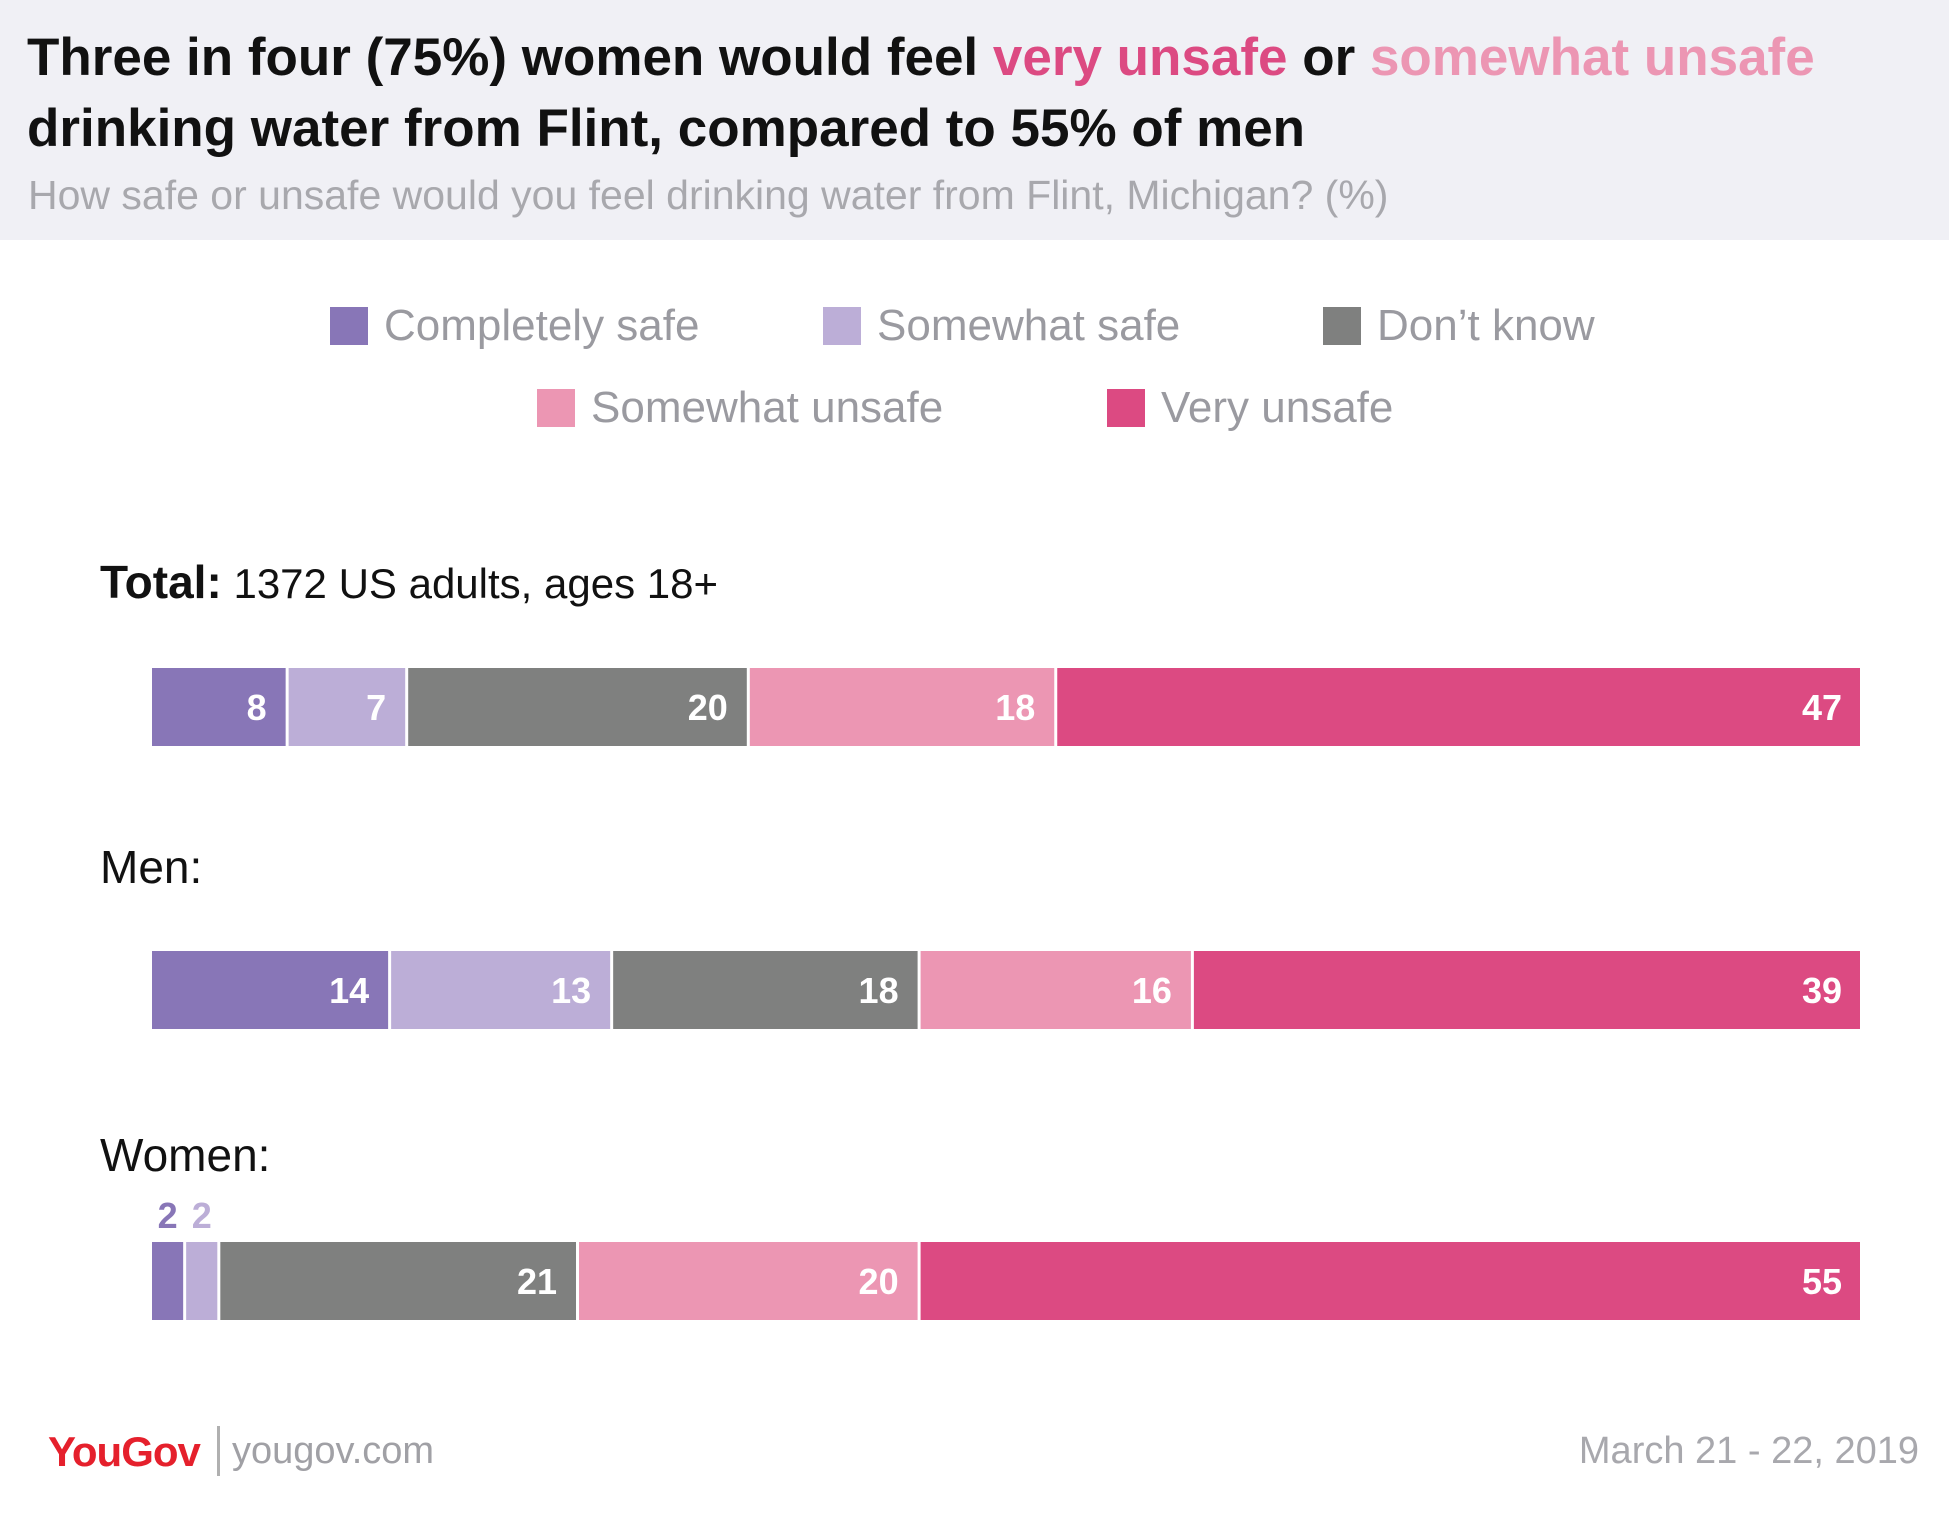 The width and height of the screenshot is (1949, 1513). What do you see at coordinates (168, 1215) in the screenshot?
I see `data-label-women-completely-safe: 2` at bounding box center [168, 1215].